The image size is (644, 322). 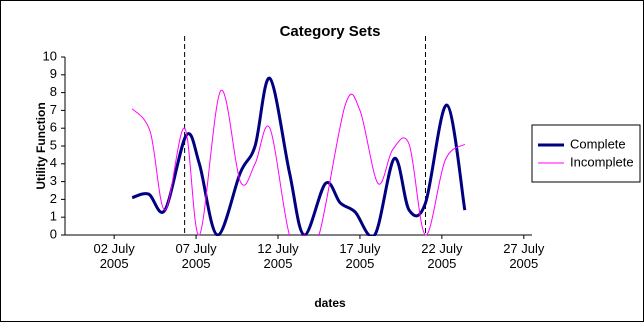 I want to click on y-tick-label: 7, so click(x=53, y=109).